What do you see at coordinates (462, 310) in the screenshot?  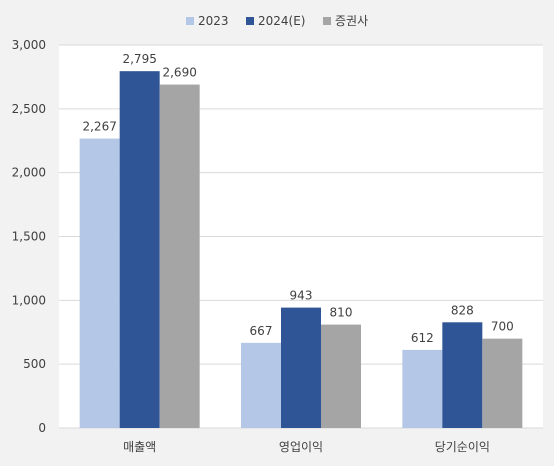 I see `data-label: 828` at bounding box center [462, 310].